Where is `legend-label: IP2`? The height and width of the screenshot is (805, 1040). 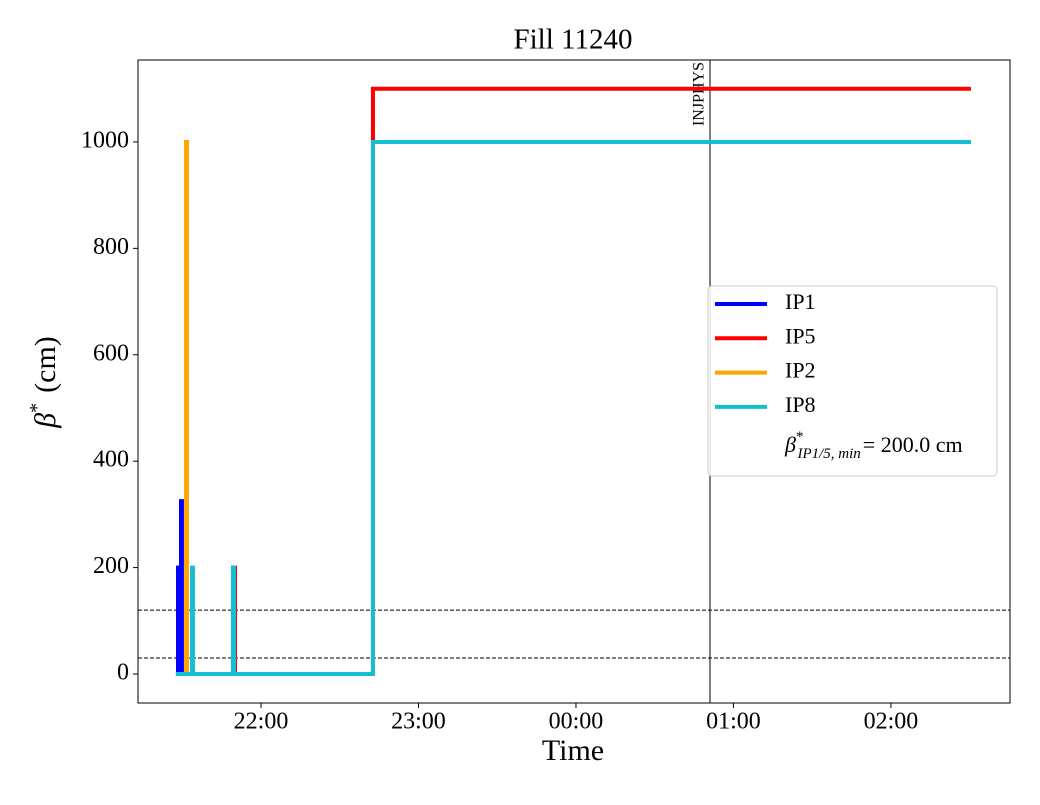 legend-label: IP2 is located at coordinates (800, 370).